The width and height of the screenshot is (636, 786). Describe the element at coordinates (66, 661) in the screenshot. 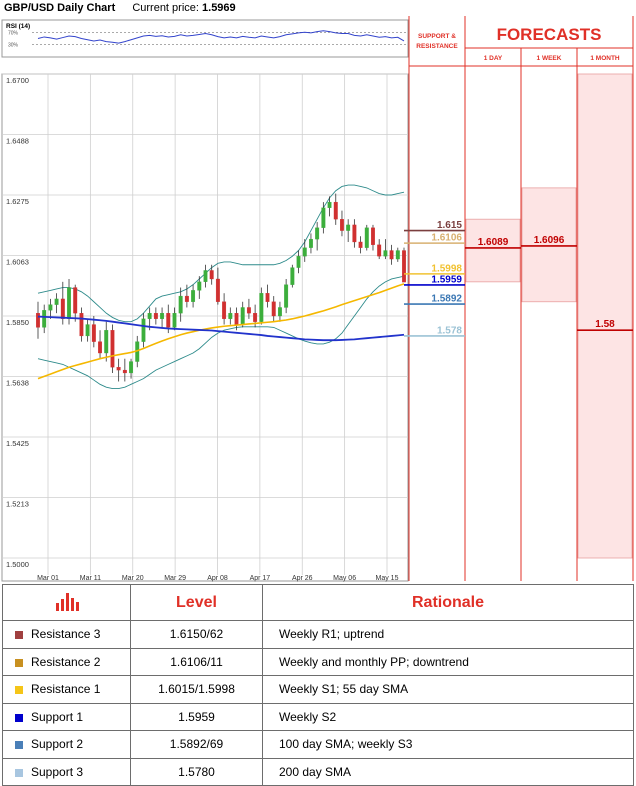

I see `level-name: Resistance 2` at that location.